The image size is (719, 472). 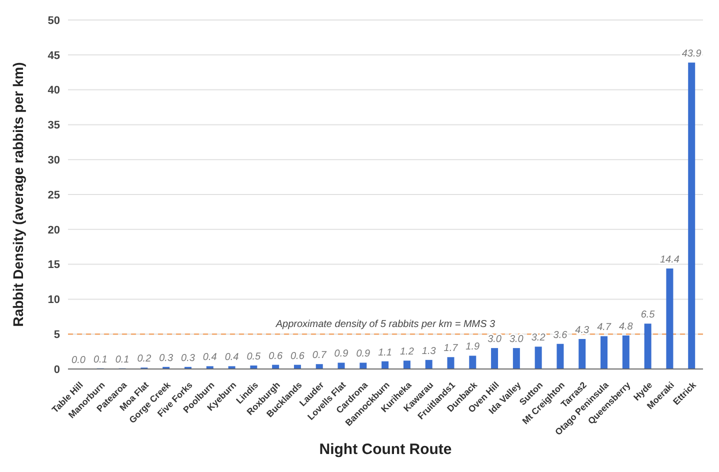 What do you see at coordinates (385, 324) in the screenshot?
I see `ref-line-label: Approximate density of 5 rabbits per km = MMS 3` at bounding box center [385, 324].